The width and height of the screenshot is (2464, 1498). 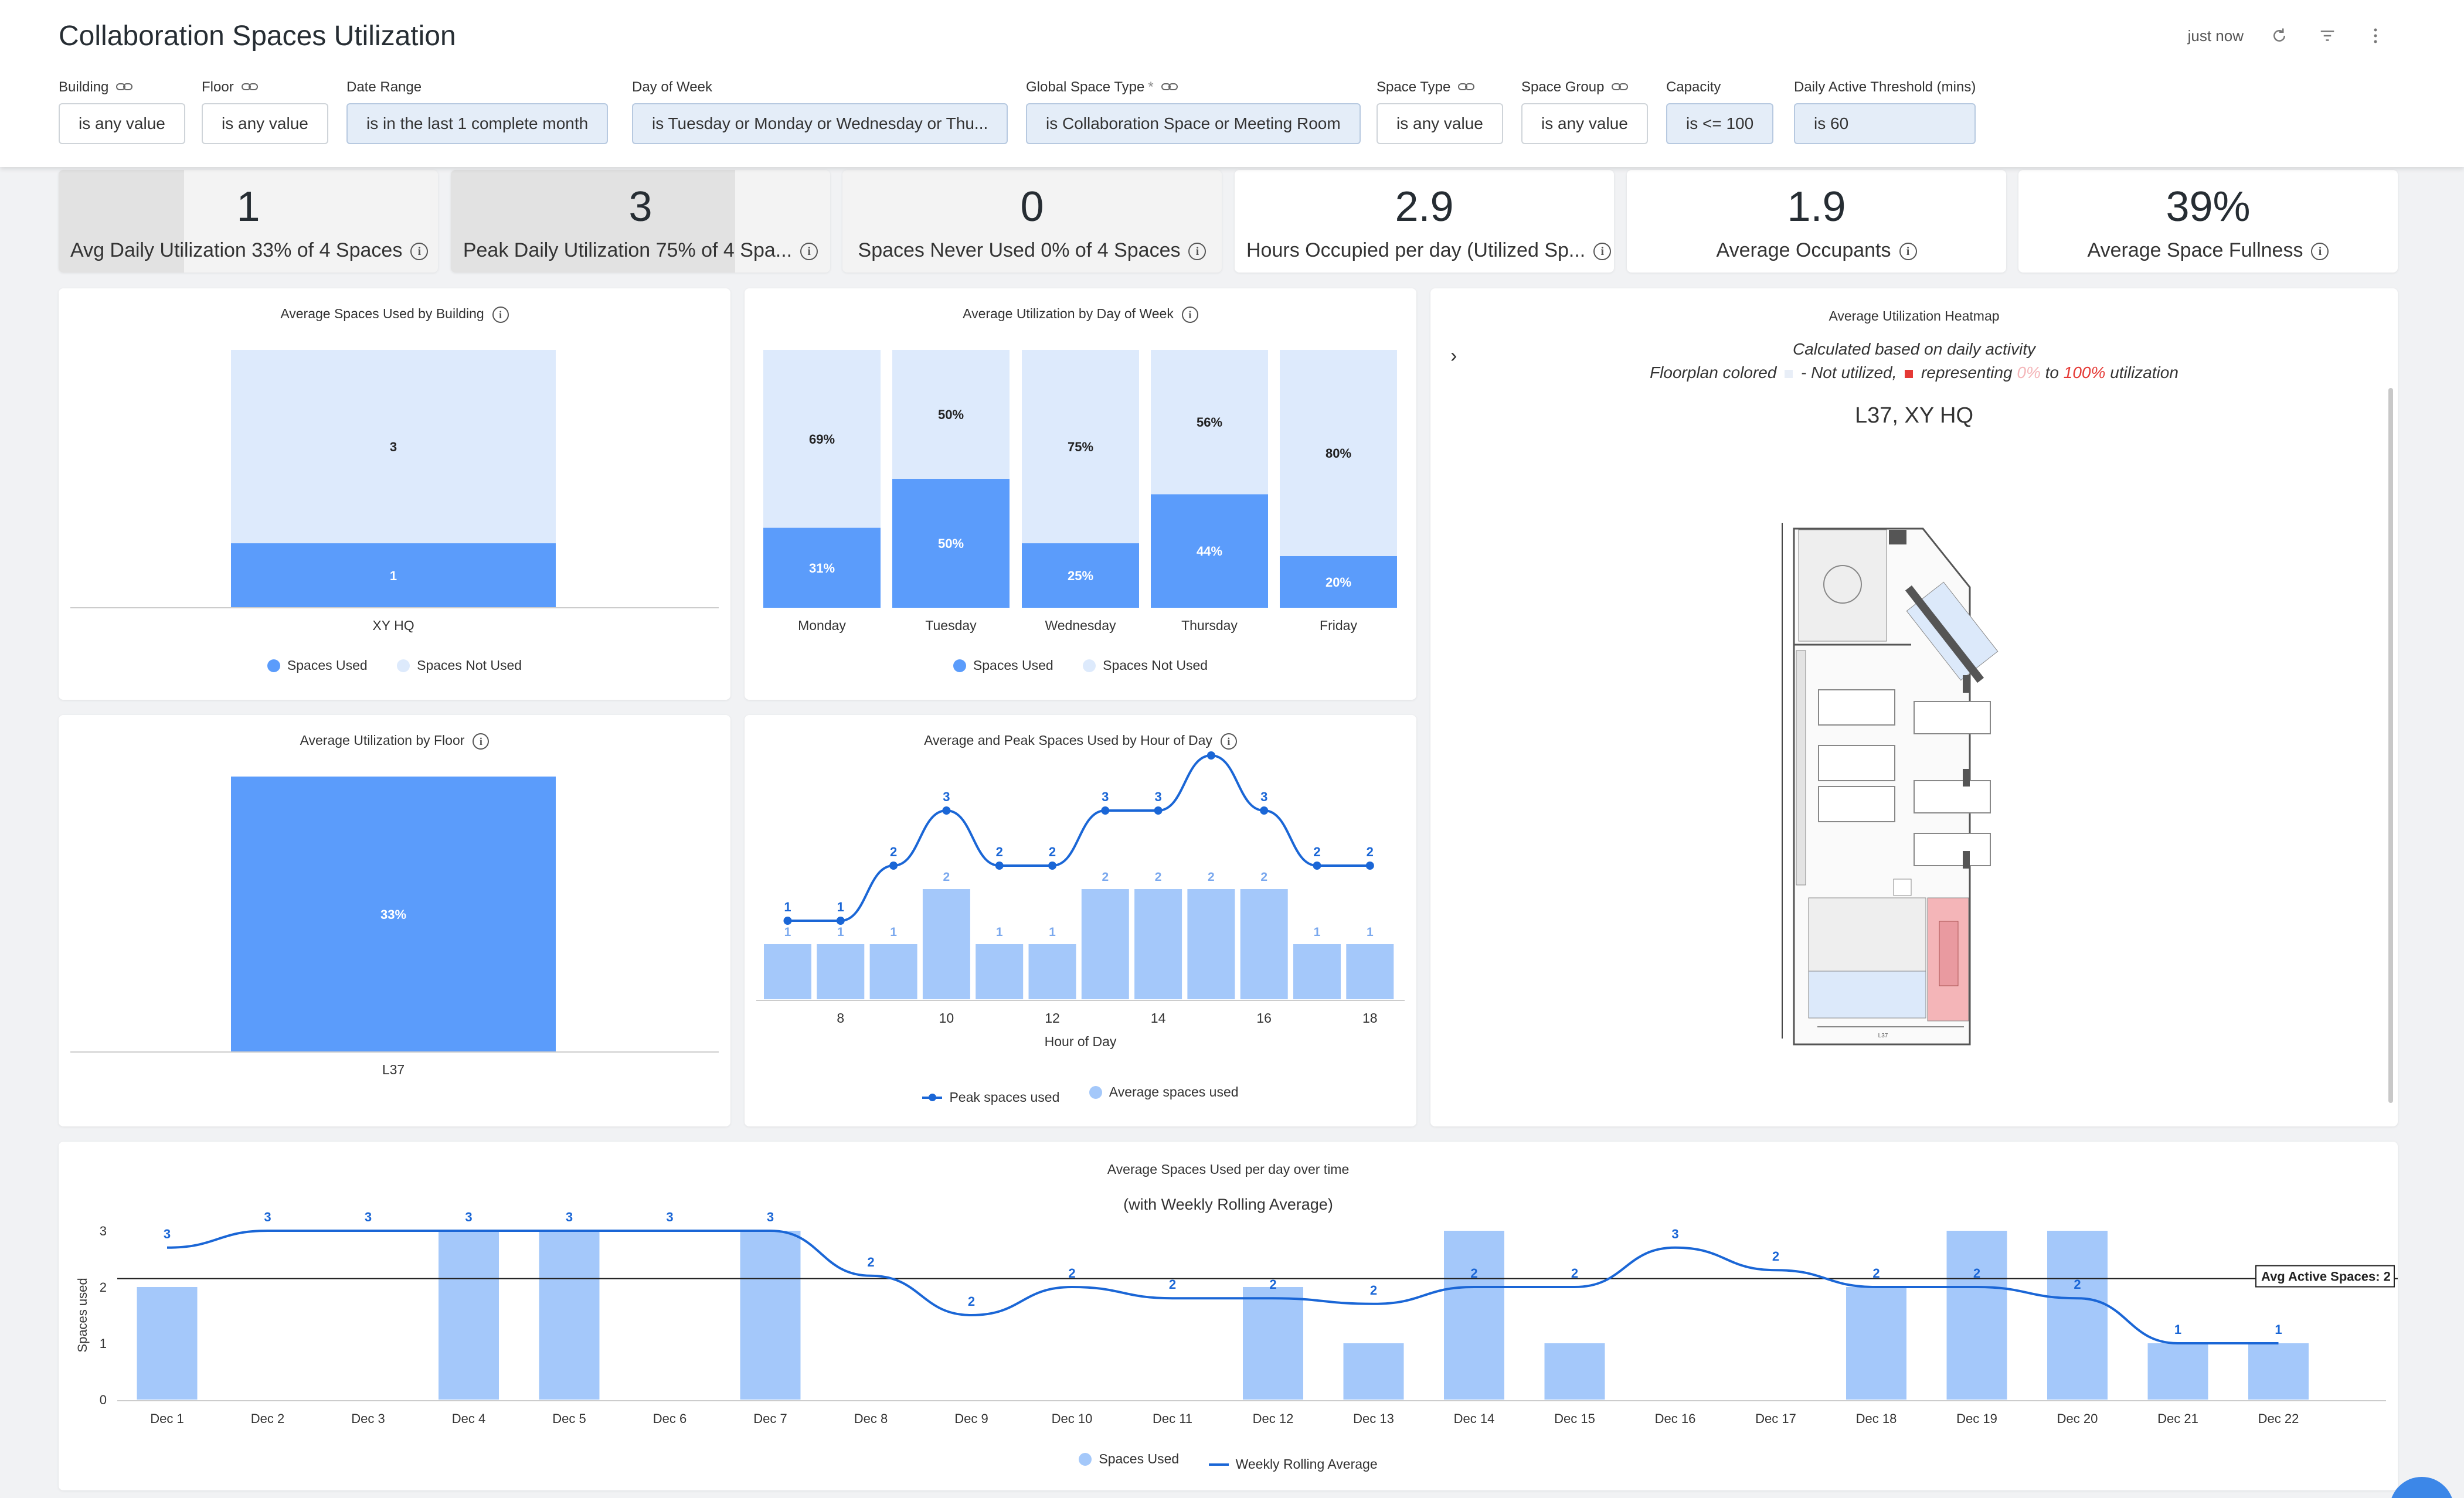 What do you see at coordinates (393, 1069) in the screenshot?
I see `x-tick-label: L37` at bounding box center [393, 1069].